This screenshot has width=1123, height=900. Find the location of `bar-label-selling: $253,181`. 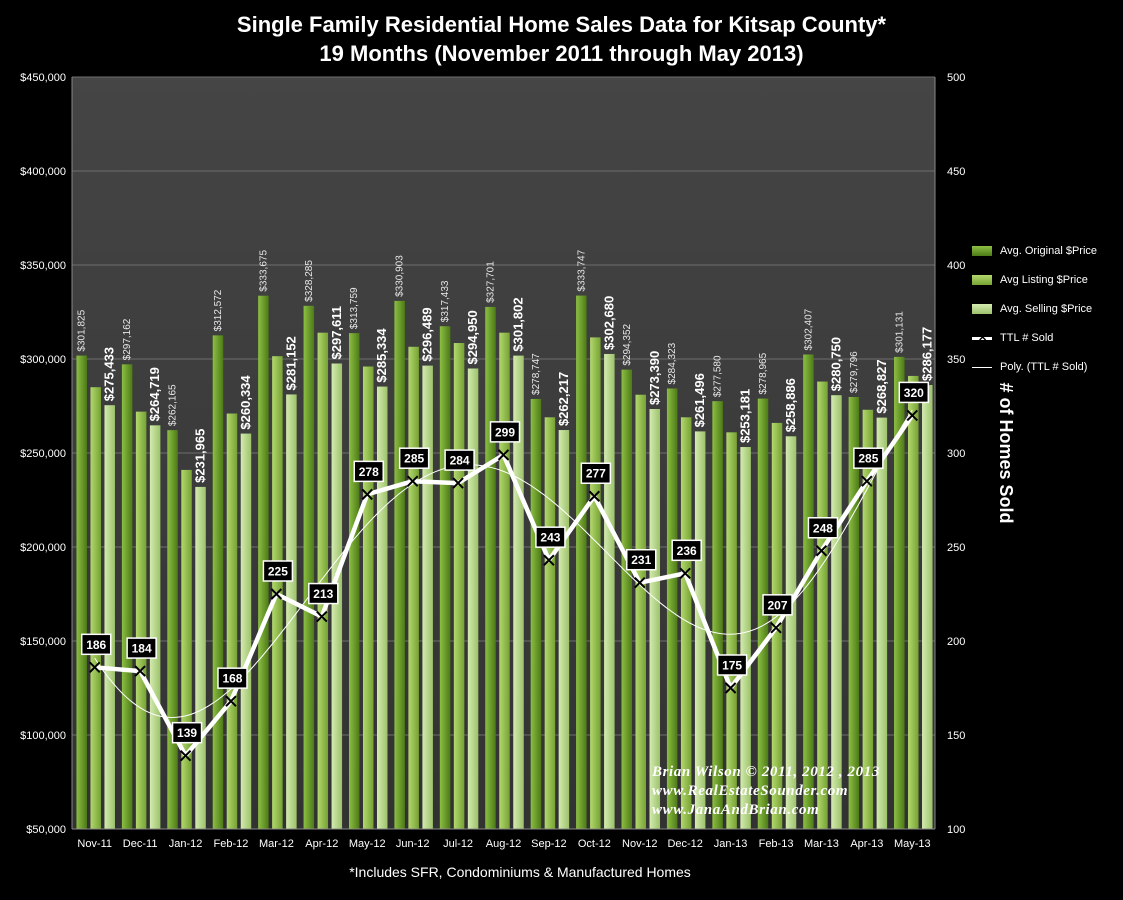

bar-label-selling: $253,181 is located at coordinates (745, 416).